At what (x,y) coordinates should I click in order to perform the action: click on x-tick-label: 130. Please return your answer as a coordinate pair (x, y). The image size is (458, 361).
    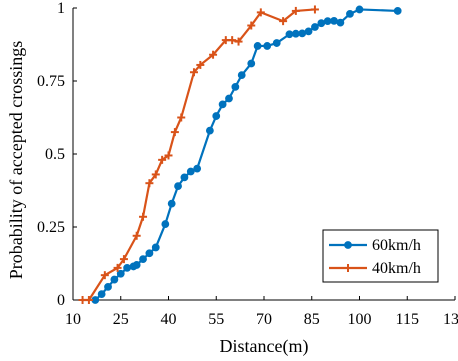
    Looking at the image, I should click on (450, 319).